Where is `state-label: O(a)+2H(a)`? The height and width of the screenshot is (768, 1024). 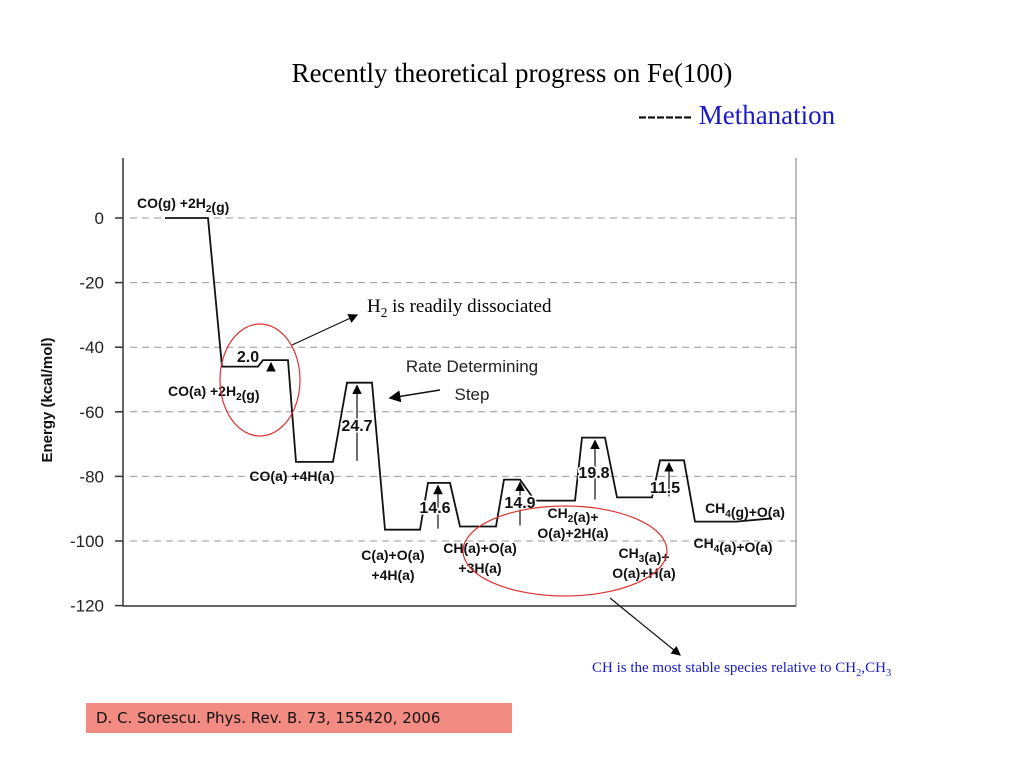 state-label: O(a)+2H(a) is located at coordinates (572, 533).